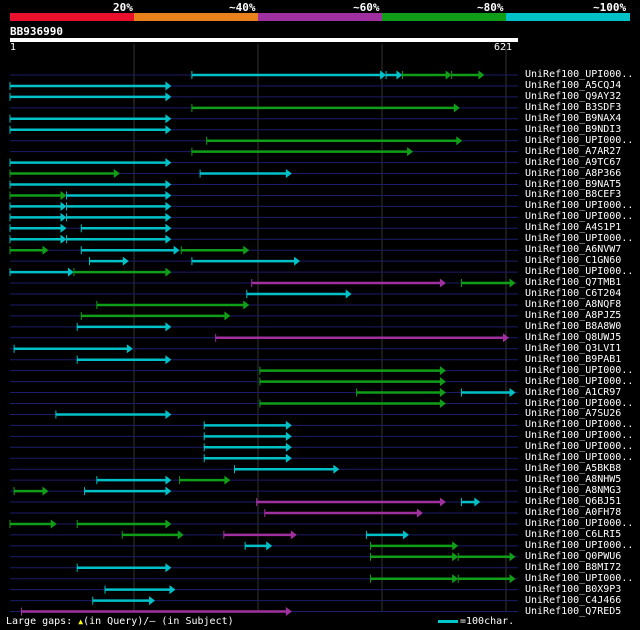  I want to click on hit-name: UniRef100_B9PAB1, so click(573, 359).